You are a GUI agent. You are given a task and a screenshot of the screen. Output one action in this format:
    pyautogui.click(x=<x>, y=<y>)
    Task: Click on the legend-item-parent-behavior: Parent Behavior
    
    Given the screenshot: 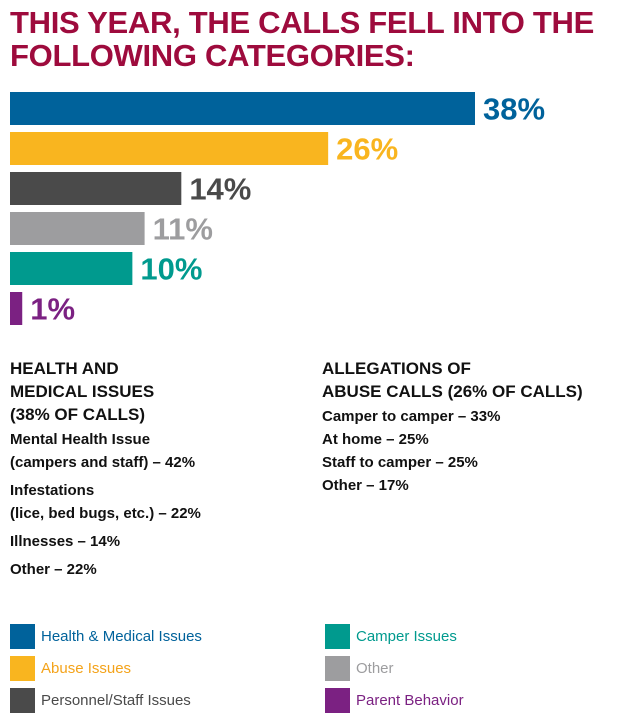 What is the action you would take?
    pyautogui.click(x=394, y=700)
    